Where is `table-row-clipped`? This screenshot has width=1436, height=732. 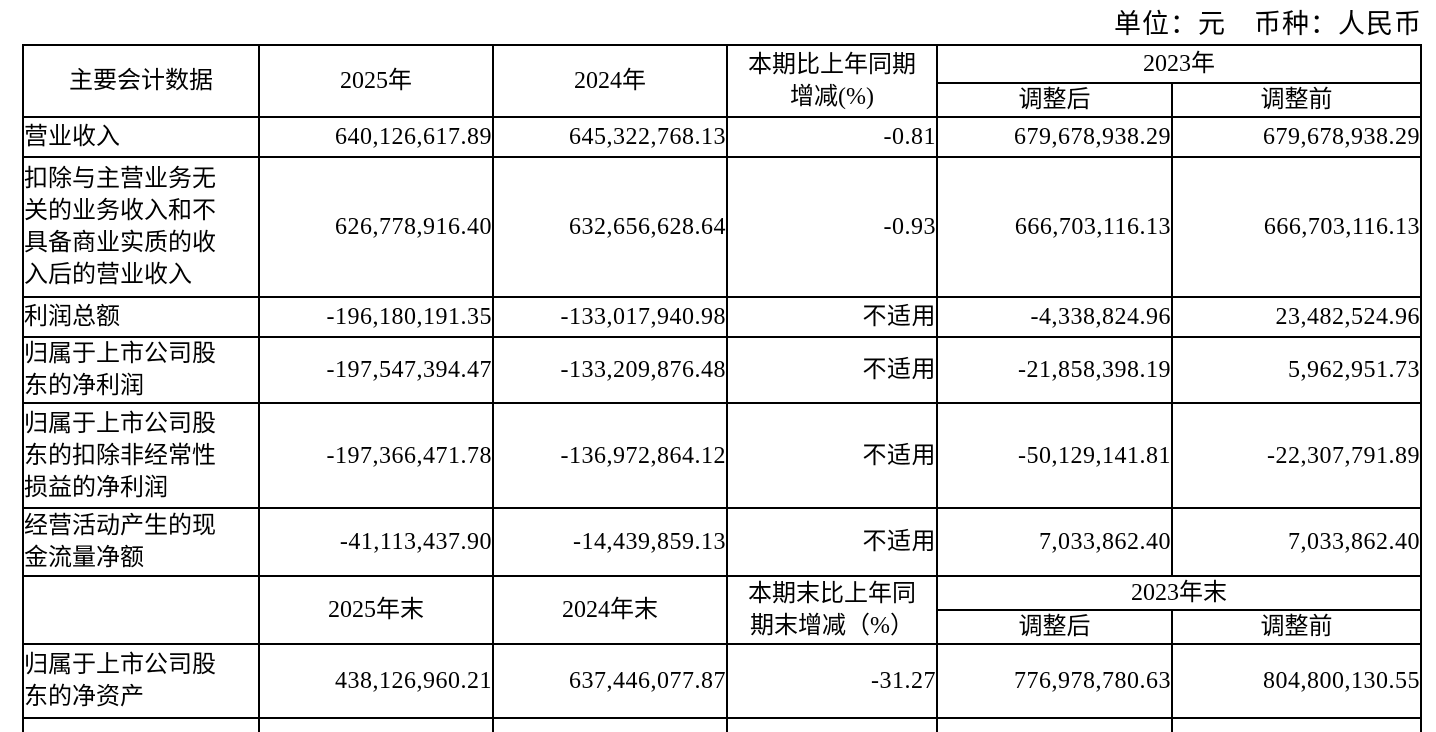 table-row-clipped is located at coordinates (722, 724).